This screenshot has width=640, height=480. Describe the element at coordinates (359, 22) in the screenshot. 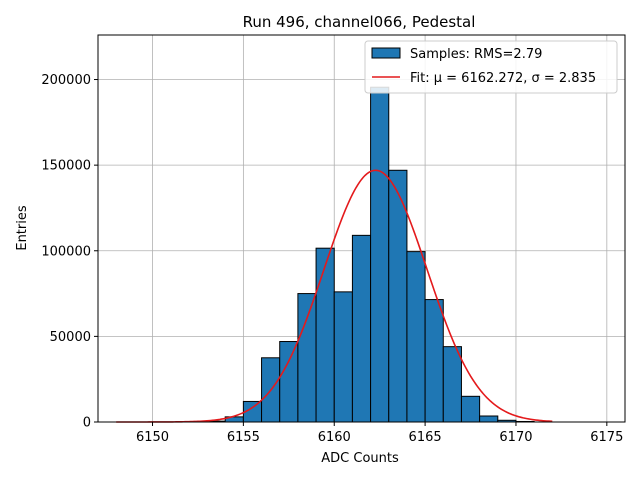

I see `chart-title: Run 496, channel066, Pedestal` at that location.